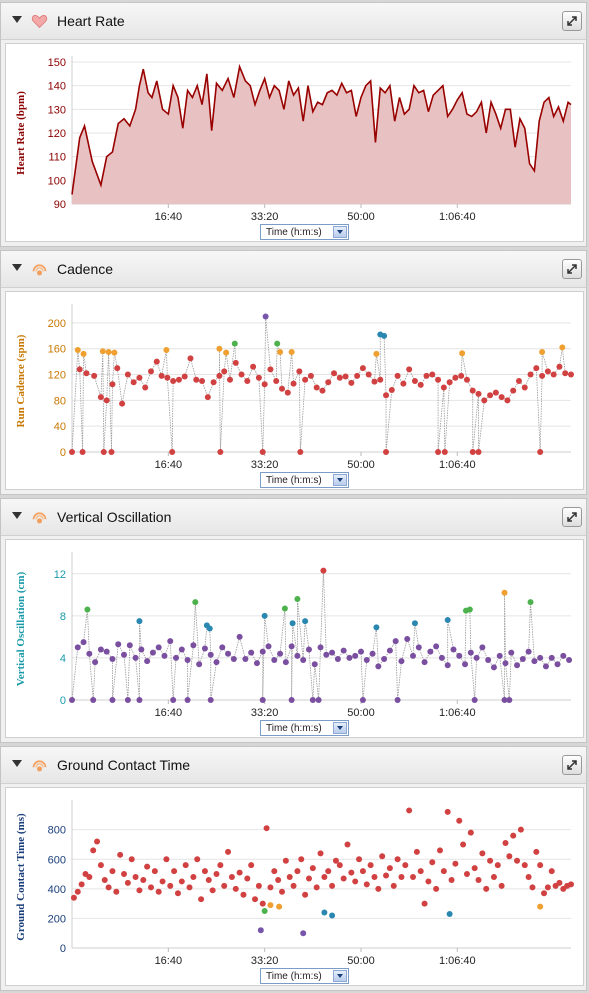  What do you see at coordinates (57, 181) in the screenshot?
I see `y-tick-label: 100` at bounding box center [57, 181].